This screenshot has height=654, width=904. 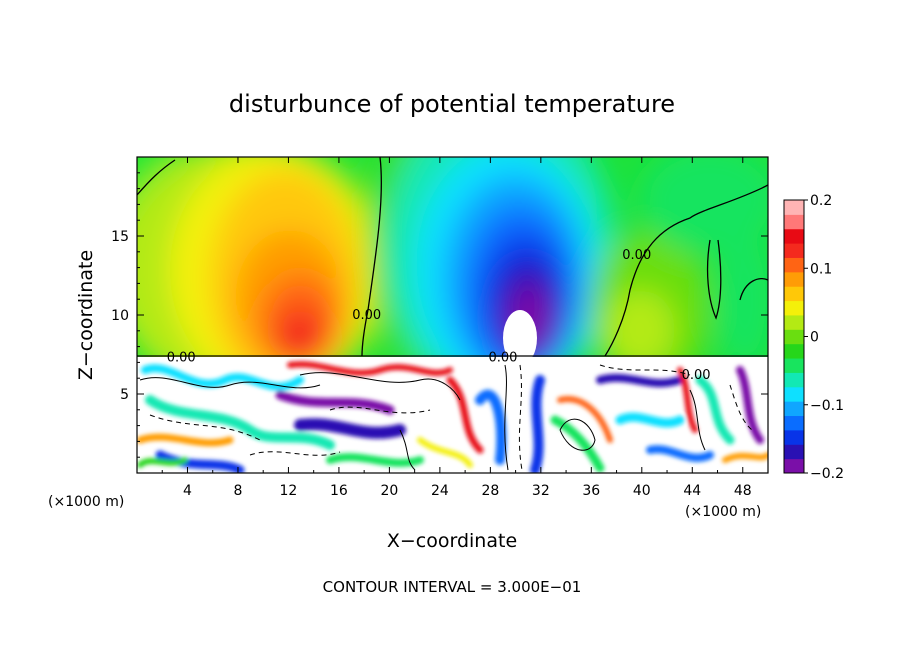 What do you see at coordinates (723, 512) in the screenshot?
I see `x-unit-label-right: (×1000 m)` at bounding box center [723, 512].